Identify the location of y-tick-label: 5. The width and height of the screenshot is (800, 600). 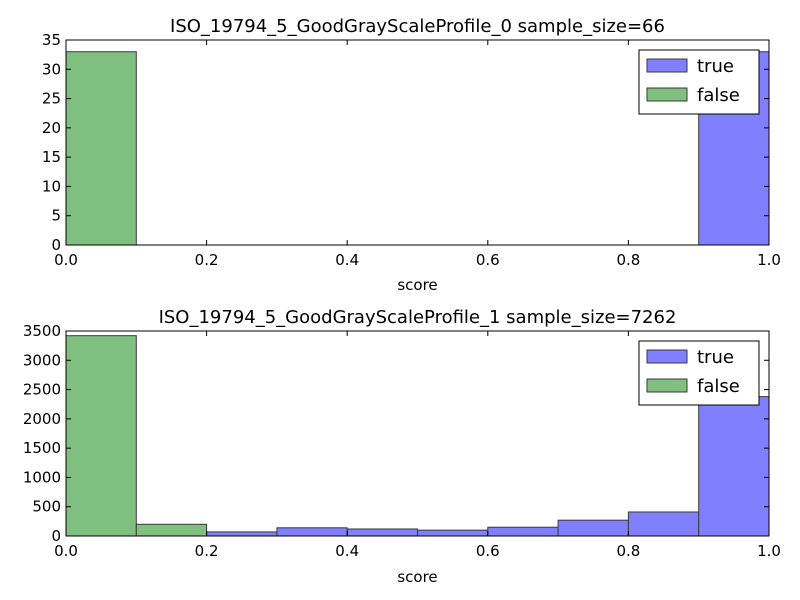
(56, 216).